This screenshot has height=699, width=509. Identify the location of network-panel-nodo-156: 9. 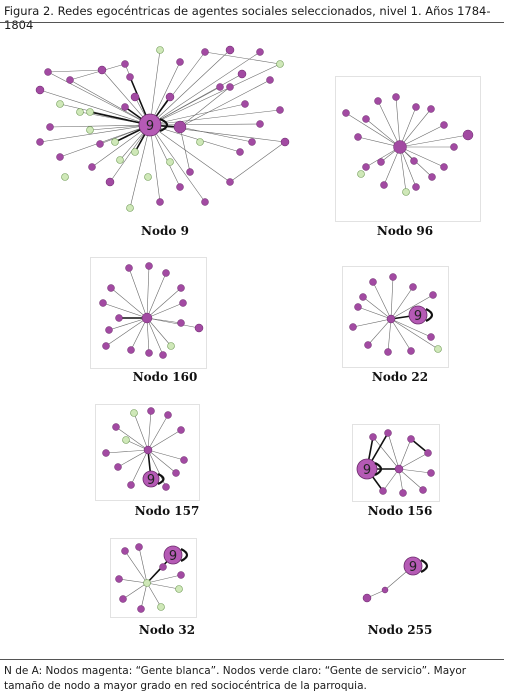
(396, 463).